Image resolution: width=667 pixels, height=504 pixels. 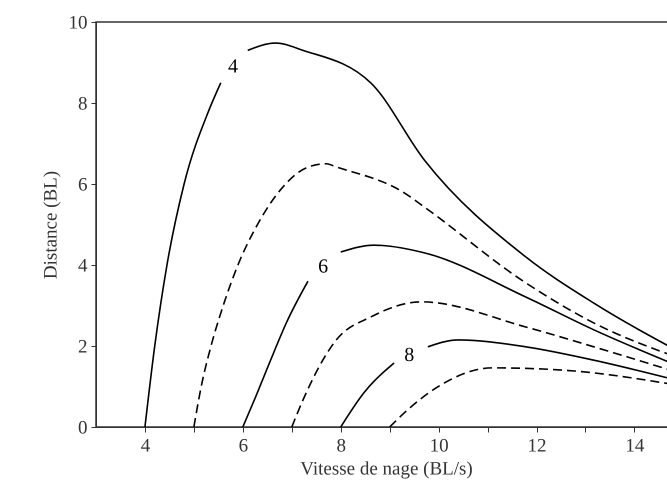 What do you see at coordinates (386, 469) in the screenshot?
I see `x-axis-title: Vitesse de nage (BL/s)` at bounding box center [386, 469].